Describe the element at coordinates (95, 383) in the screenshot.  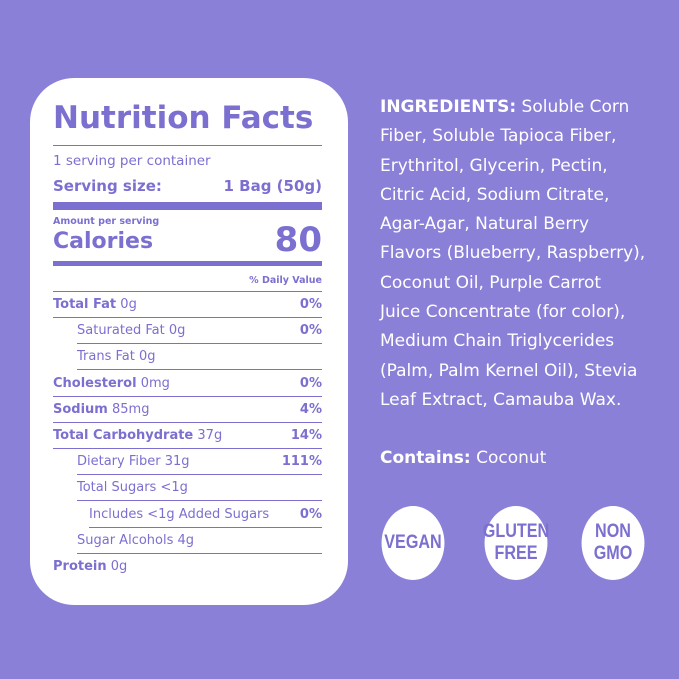
I see `nutrient-label: Cholesterol` at that location.